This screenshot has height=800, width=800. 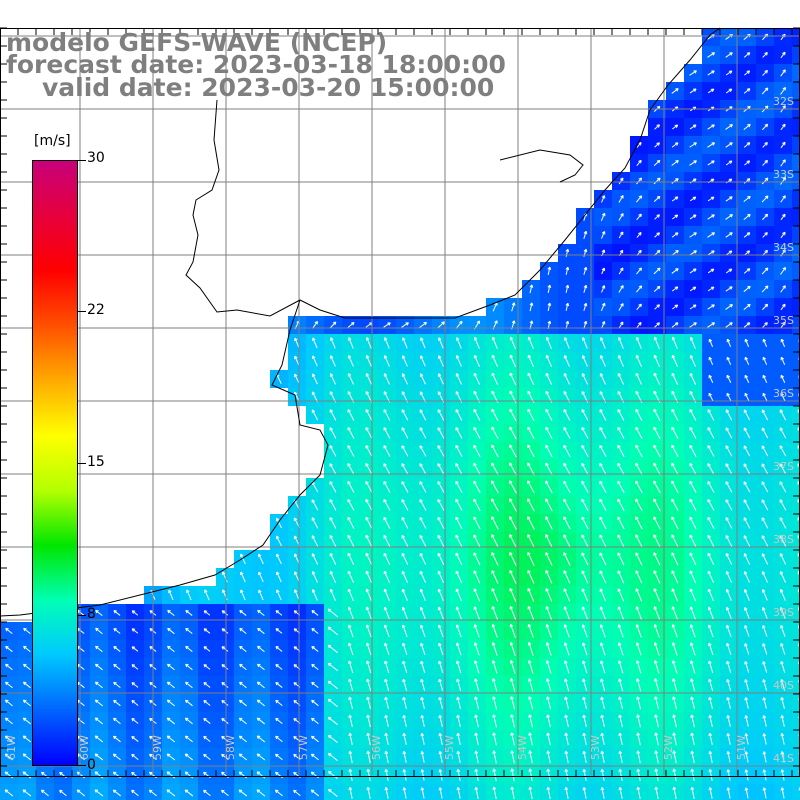 What do you see at coordinates (157, 747) in the screenshot?
I see `longitude-label: 59W` at bounding box center [157, 747].